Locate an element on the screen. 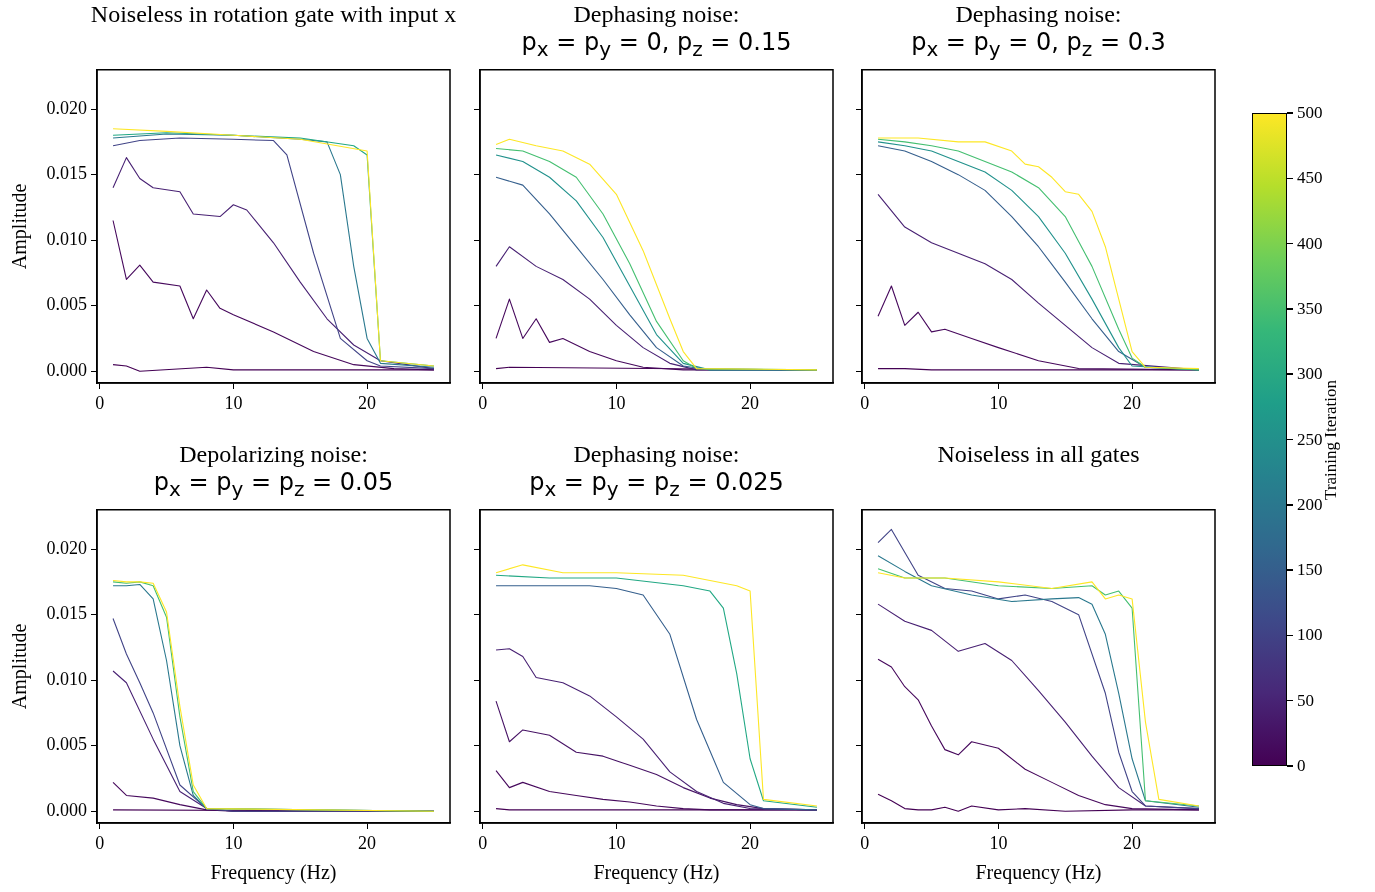 The image size is (1375, 892). chart-title: Dephasing noise: p$_{x}$ = p$_{y}$ = 0, p$_{z}$ = 0.3 is located at coordinates (1038, 31).